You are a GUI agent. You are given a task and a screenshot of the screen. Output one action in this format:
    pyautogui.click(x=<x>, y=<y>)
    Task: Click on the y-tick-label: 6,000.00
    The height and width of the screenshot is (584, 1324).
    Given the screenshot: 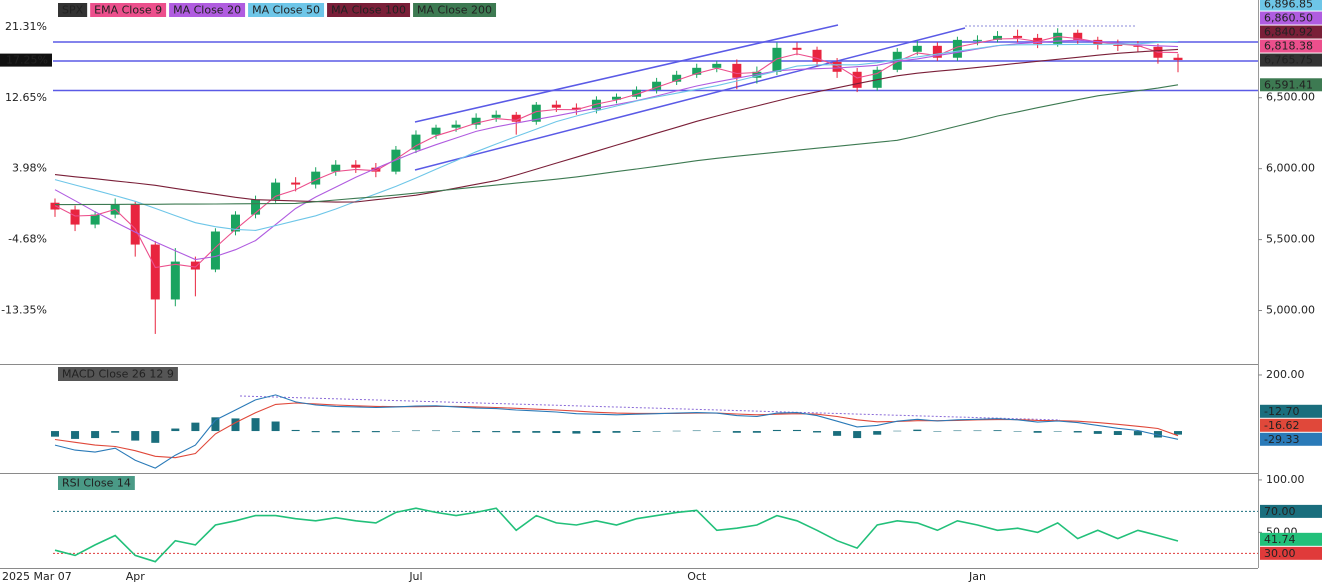 What is the action you would take?
    pyautogui.click(x=1290, y=168)
    